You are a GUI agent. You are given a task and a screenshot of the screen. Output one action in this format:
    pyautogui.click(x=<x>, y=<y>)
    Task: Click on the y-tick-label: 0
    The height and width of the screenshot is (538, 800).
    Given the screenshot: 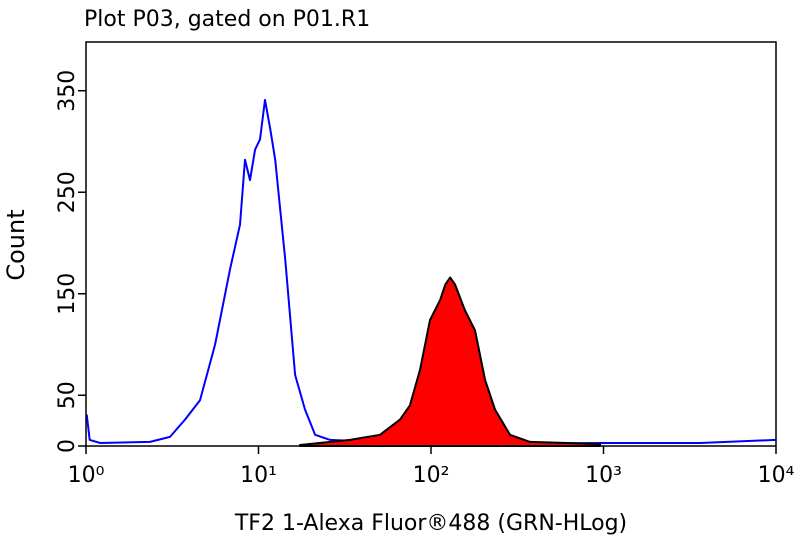 What is the action you would take?
    pyautogui.click(x=67, y=446)
    